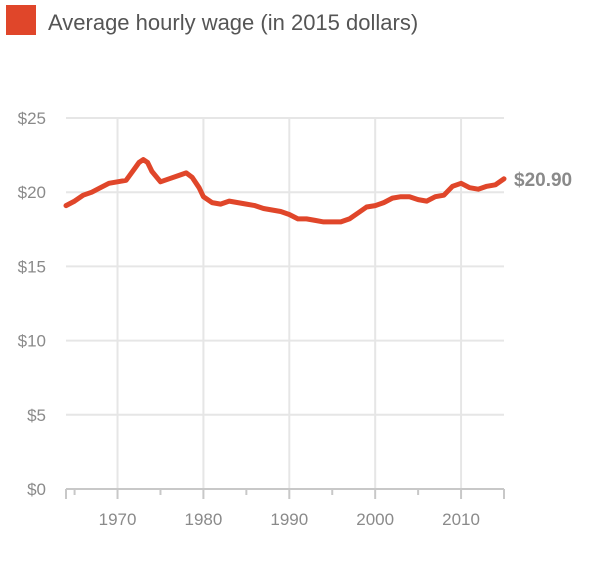 The height and width of the screenshot is (568, 596). I want to click on series-layer, so click(285, 191).